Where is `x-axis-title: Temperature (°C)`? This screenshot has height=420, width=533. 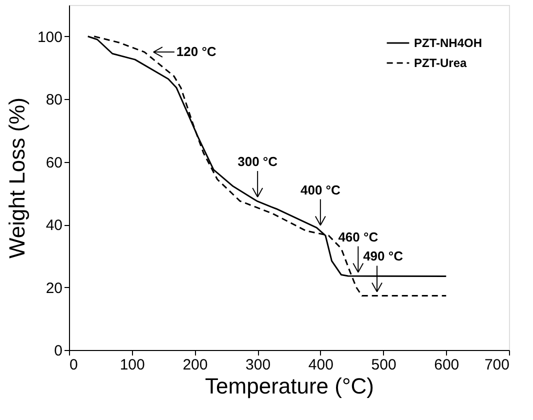 x-axis-title: Temperature (°C) is located at coordinates (289, 386).